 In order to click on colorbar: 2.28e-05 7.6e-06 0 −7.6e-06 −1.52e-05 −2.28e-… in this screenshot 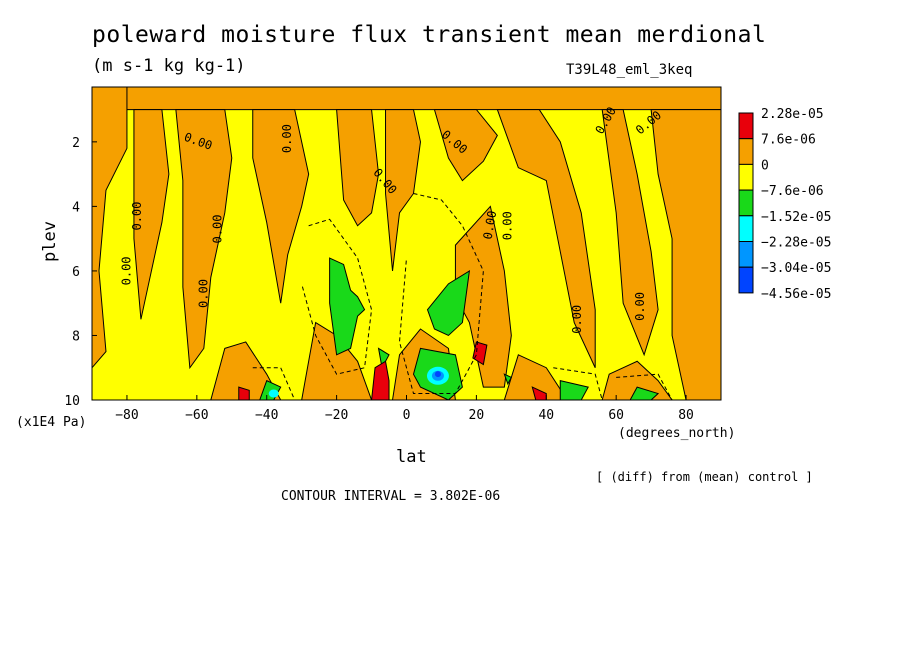, I will do `click(784, 204)`.